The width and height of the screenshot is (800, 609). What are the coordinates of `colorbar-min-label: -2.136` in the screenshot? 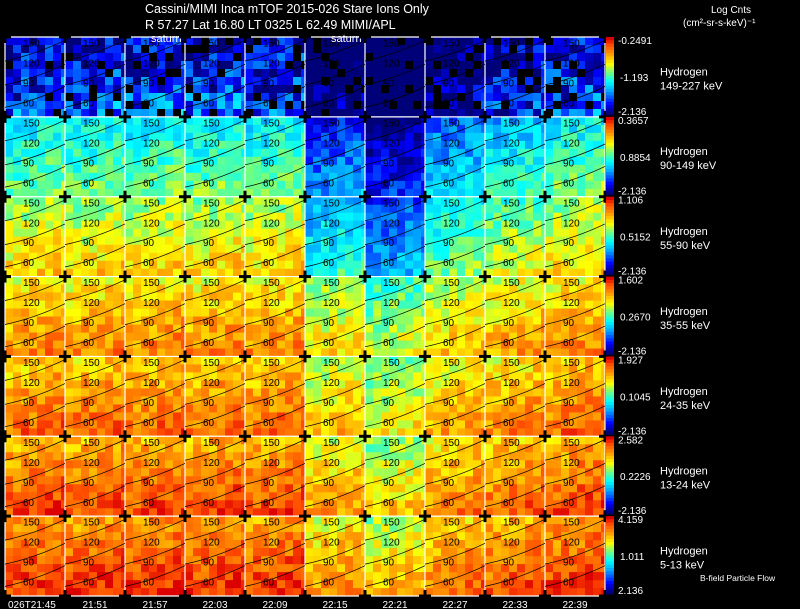 It's located at (632, 192).